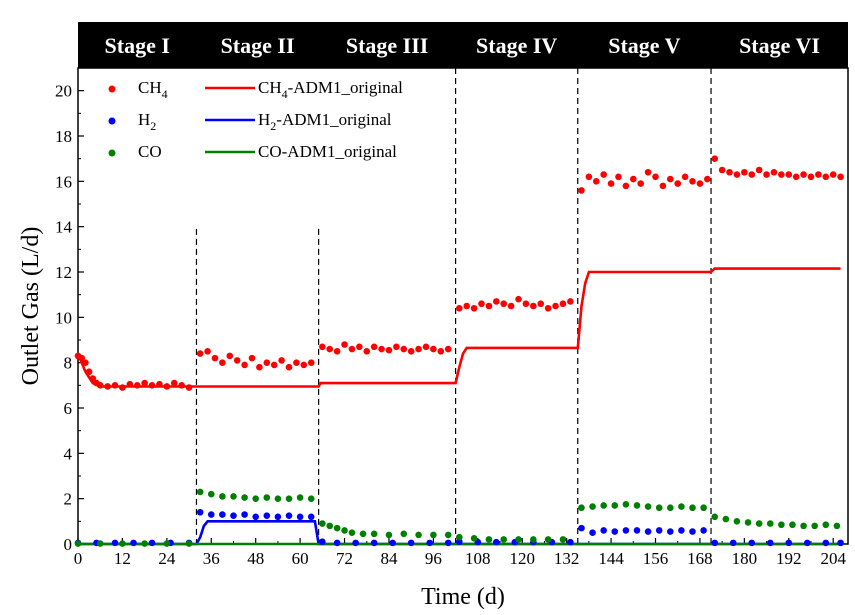  Describe the element at coordinates (522, 558) in the screenshot. I see `x-tick-label: 120` at that location.